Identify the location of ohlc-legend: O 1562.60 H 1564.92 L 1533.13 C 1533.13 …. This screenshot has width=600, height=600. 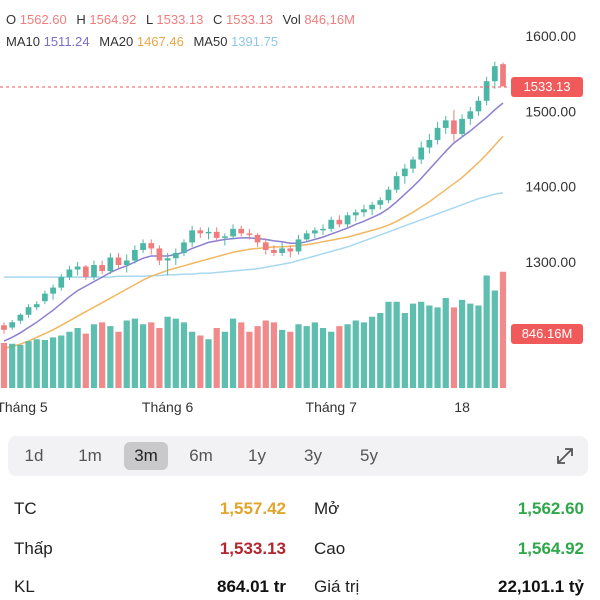
(183, 19).